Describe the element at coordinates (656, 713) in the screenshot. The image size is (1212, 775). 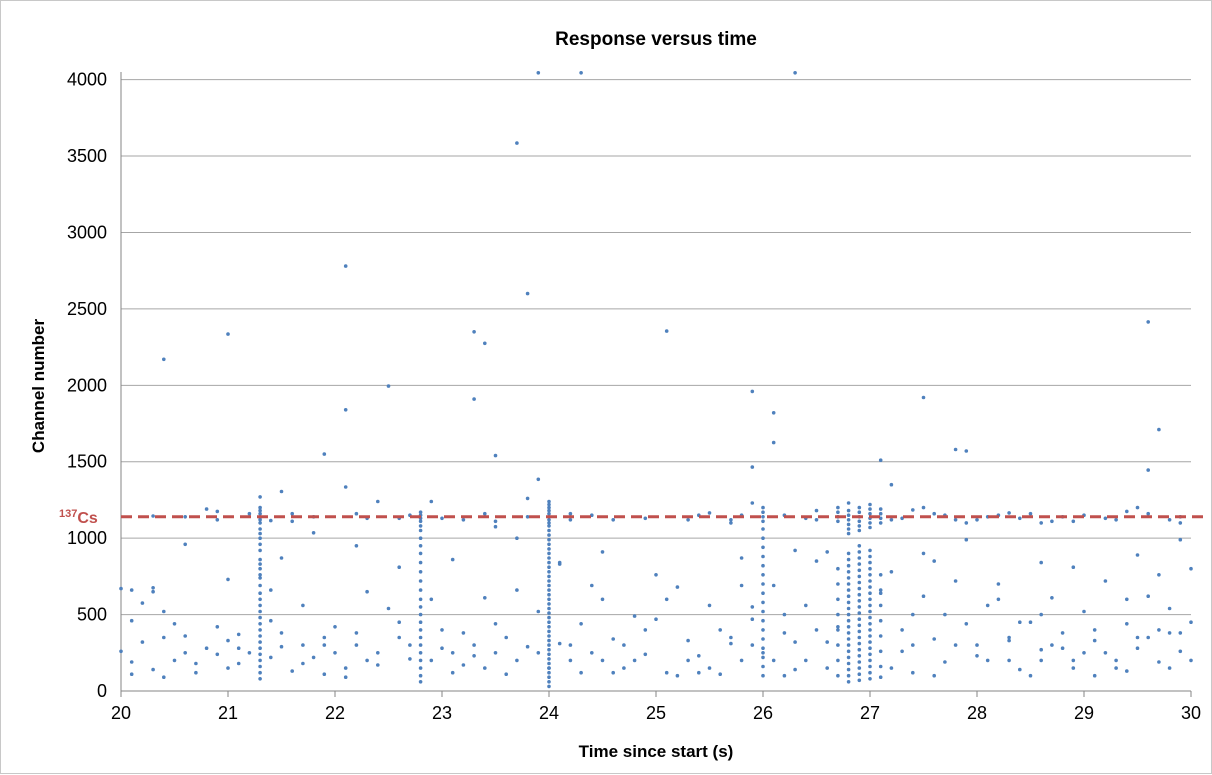
I see `x-tick-label: 25` at that location.